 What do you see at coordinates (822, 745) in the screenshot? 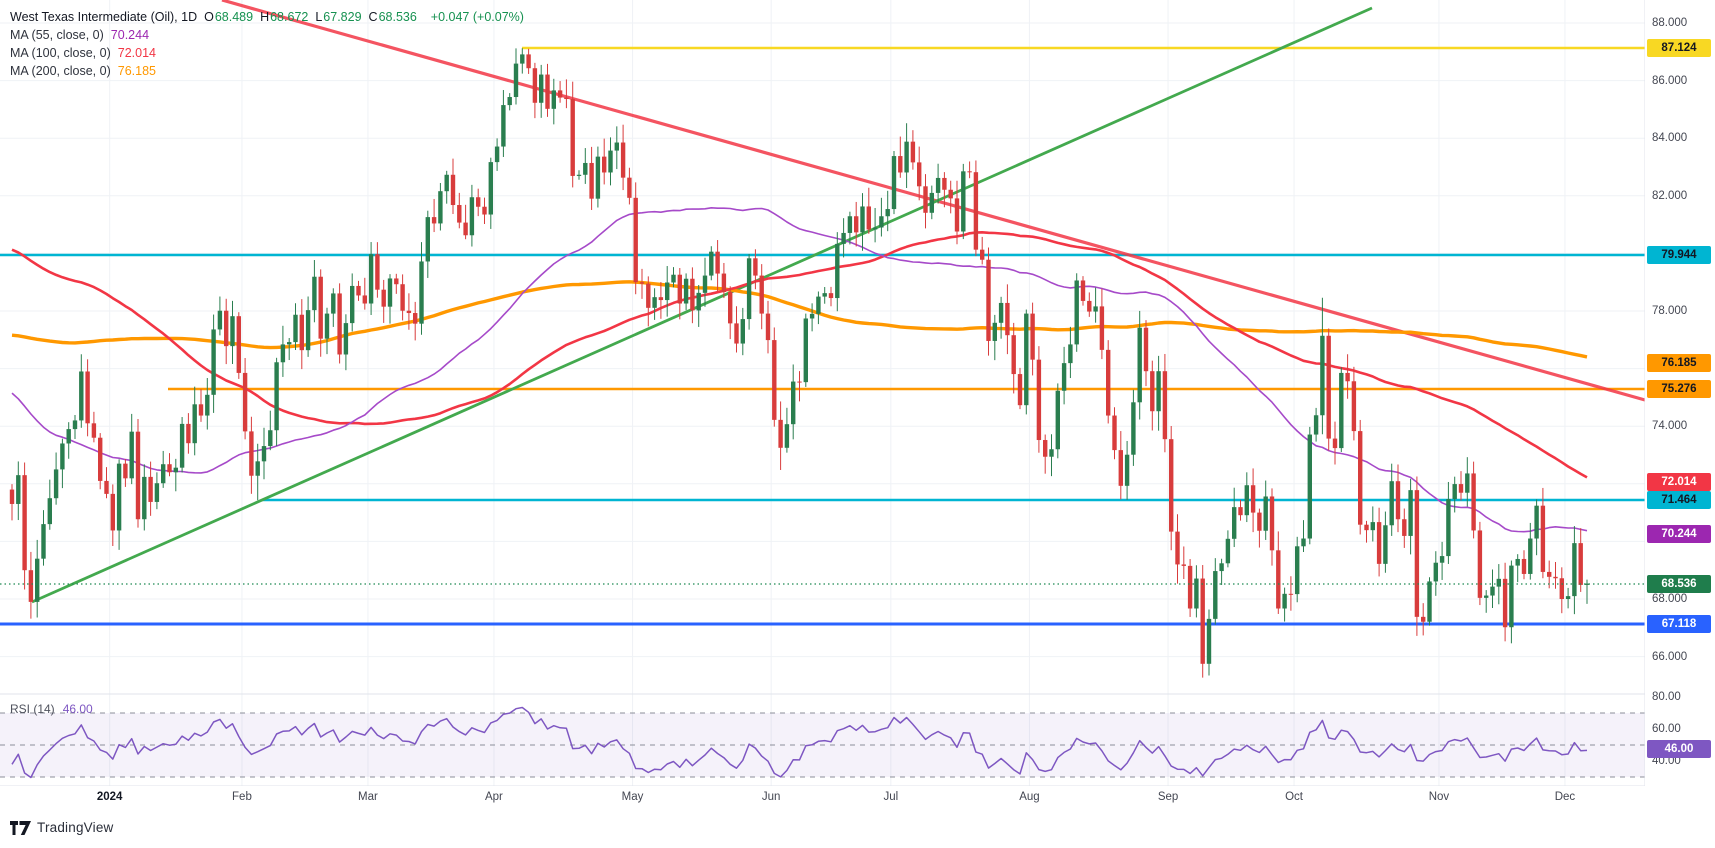
I see `rsi-band` at bounding box center [822, 745].